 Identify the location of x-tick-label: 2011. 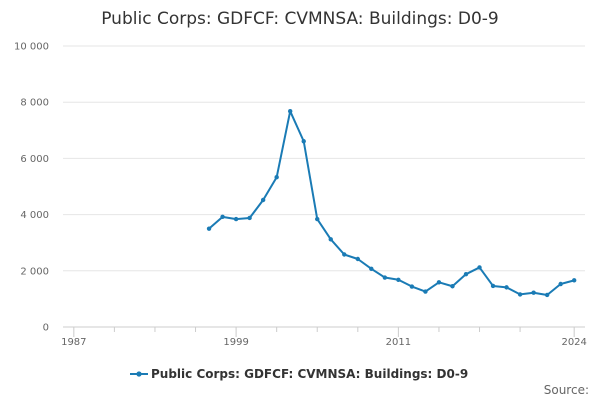
(398, 342).